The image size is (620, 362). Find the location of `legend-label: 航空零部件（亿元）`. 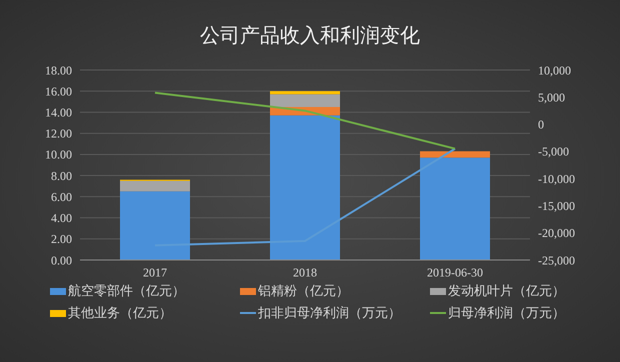

legend-label: 航空零部件（亿元） is located at coordinates (126, 291).